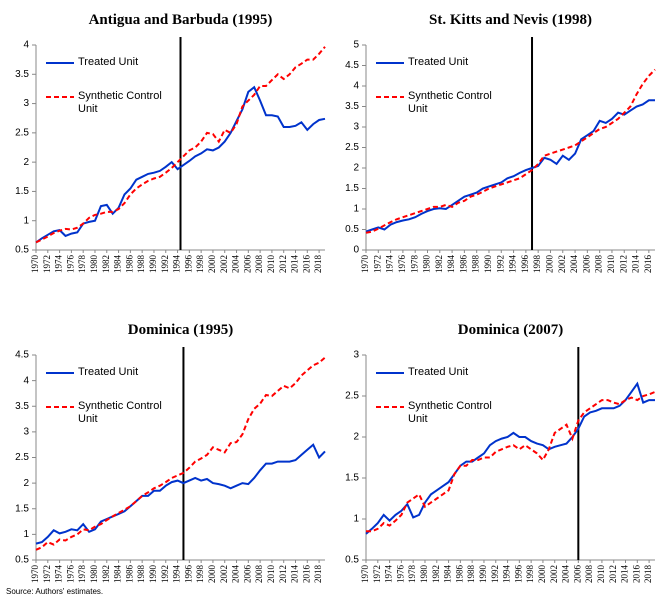 The height and width of the screenshot is (601, 660). What do you see at coordinates (318, 264) in the screenshot?
I see `x-tick-label: 2018` at bounding box center [318, 264].